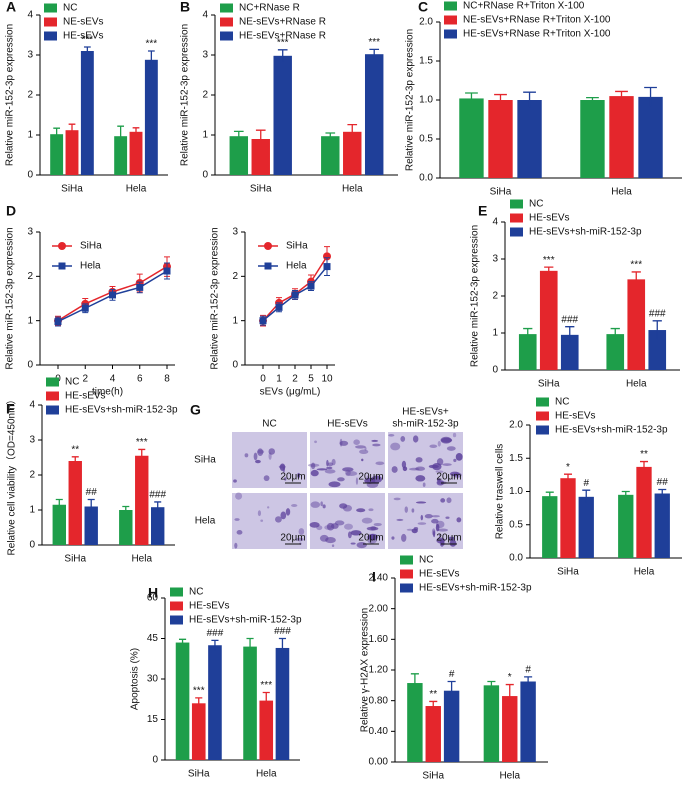 The width and height of the screenshot is (685, 803). What do you see at coordinates (205, 135) in the screenshot?
I see `y-tick-label: 1` at bounding box center [205, 135].